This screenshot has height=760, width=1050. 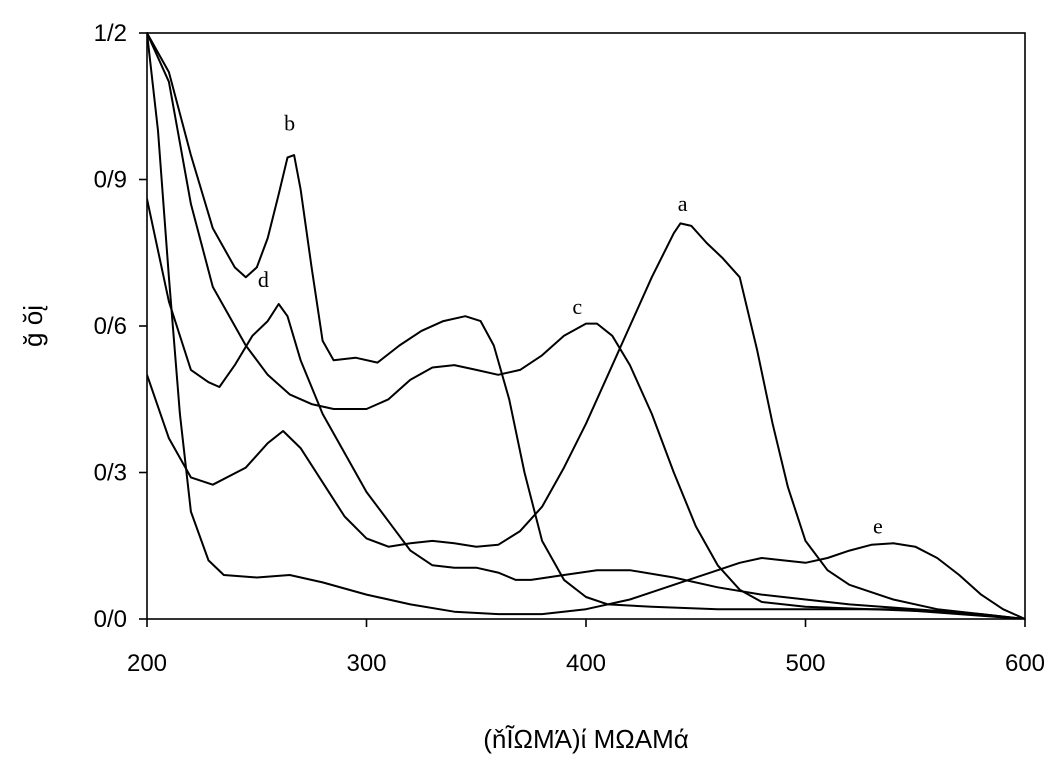 What do you see at coordinates (586, 663) in the screenshot?
I see `x-tick-label: 400` at bounding box center [586, 663].